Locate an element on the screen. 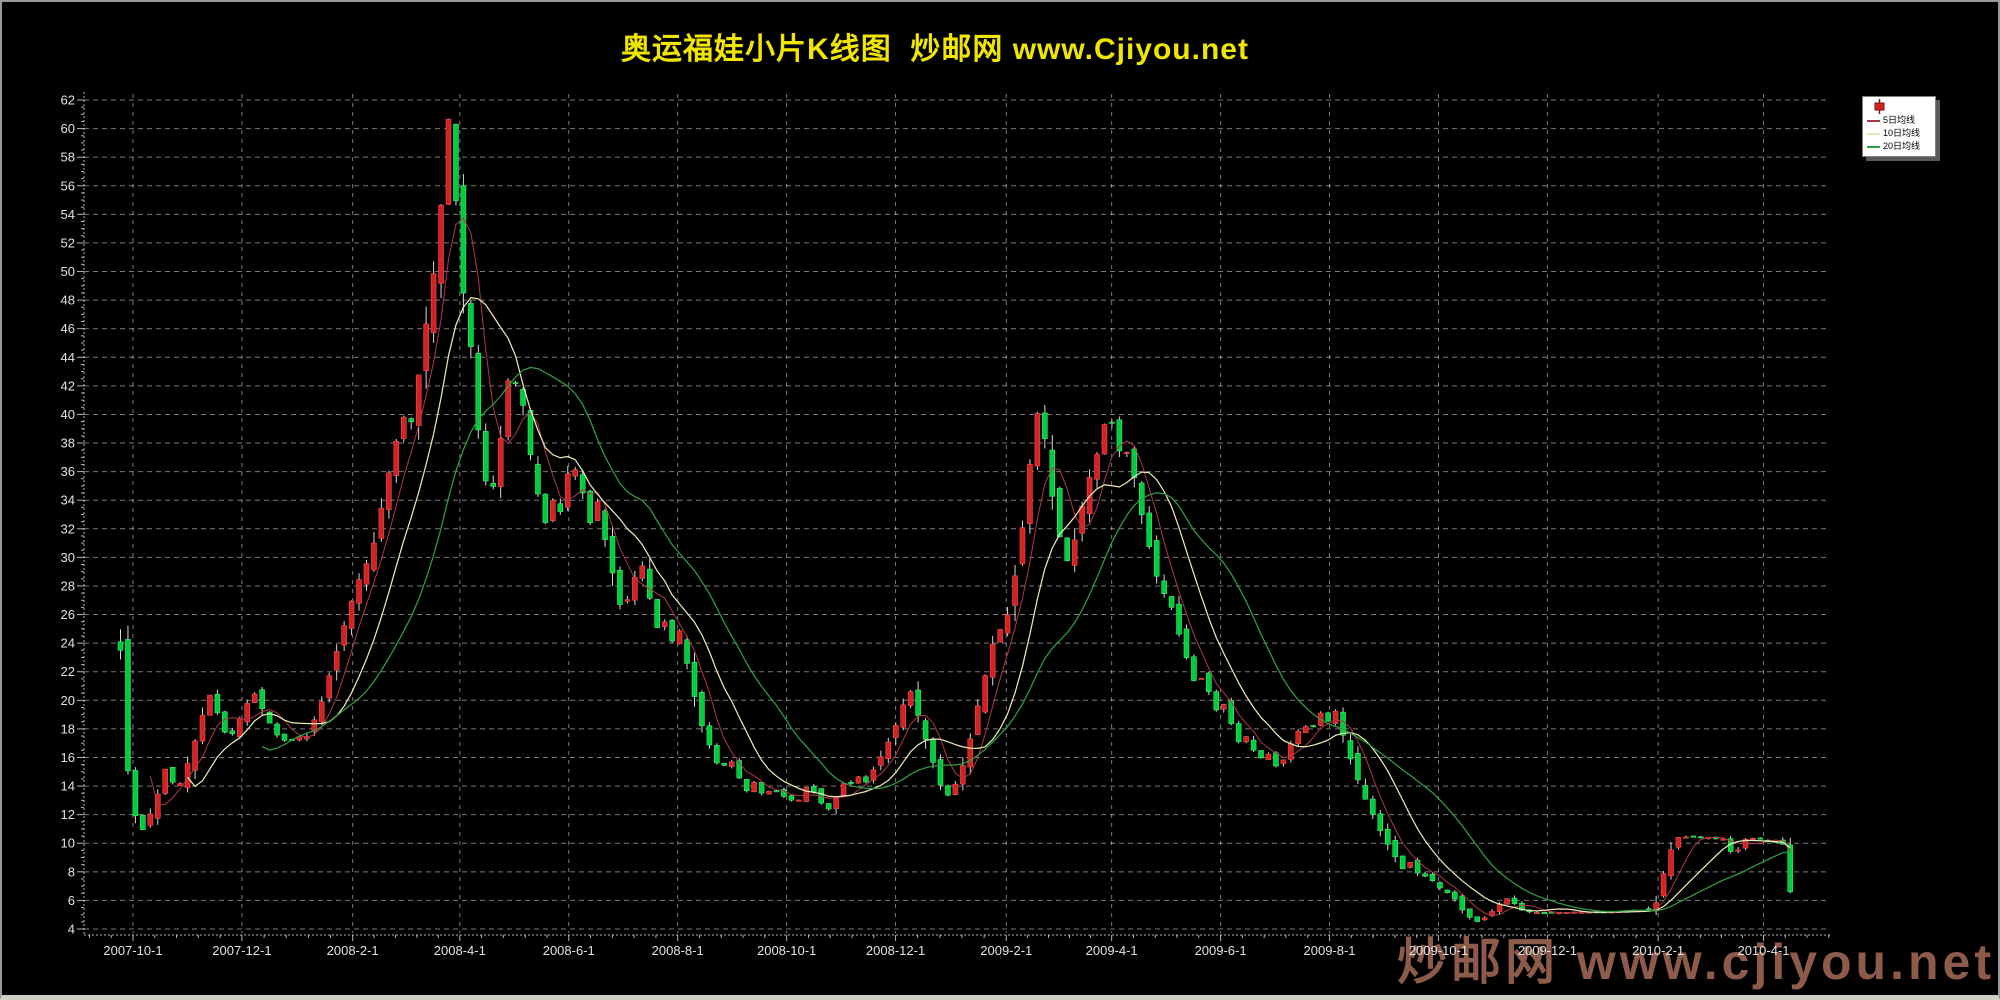  x-axis-label: 2007-10-1 is located at coordinates (133, 950).